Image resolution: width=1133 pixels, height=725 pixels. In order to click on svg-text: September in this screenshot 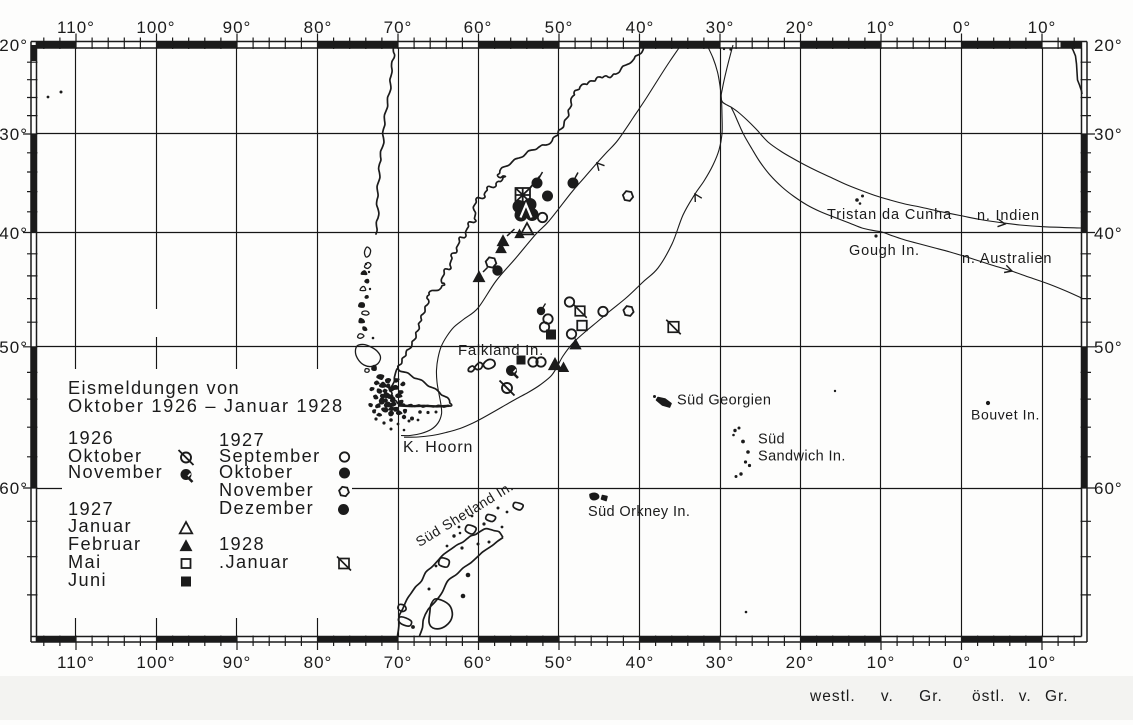, I will do `click(270, 456)`.